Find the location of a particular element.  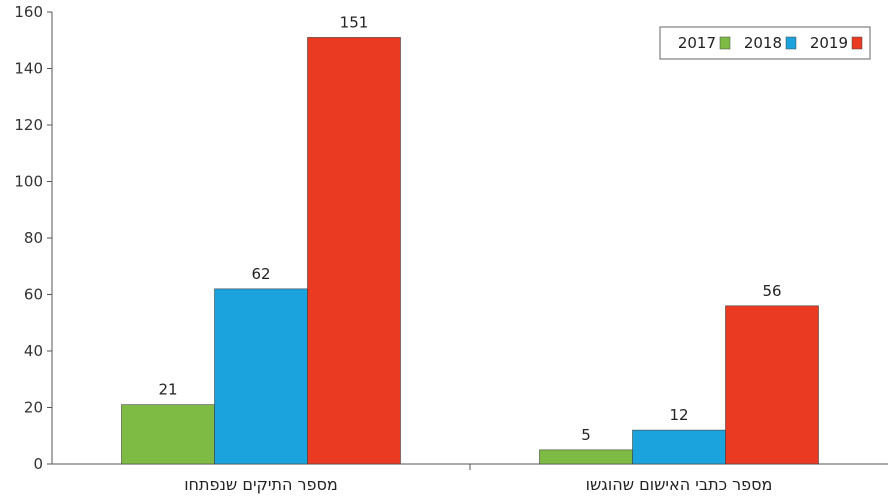

legend: 2019 2018 2017 is located at coordinates (765, 43).